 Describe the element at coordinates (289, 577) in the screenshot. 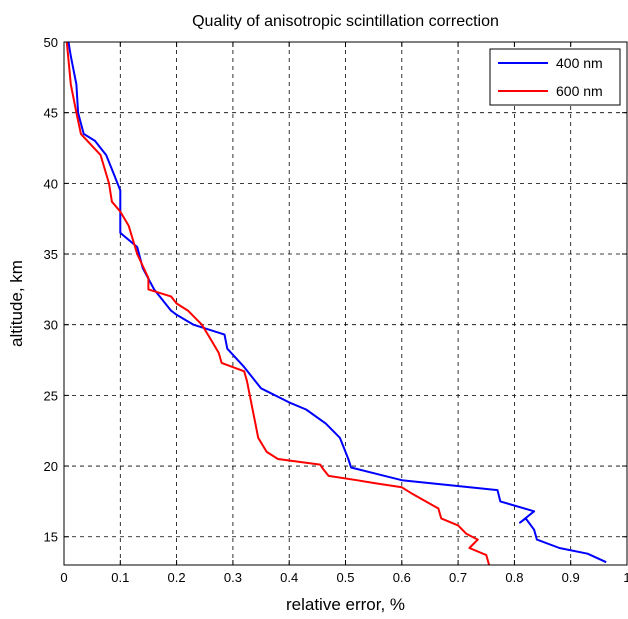

I see `x-tick-label: 0.4` at that location.